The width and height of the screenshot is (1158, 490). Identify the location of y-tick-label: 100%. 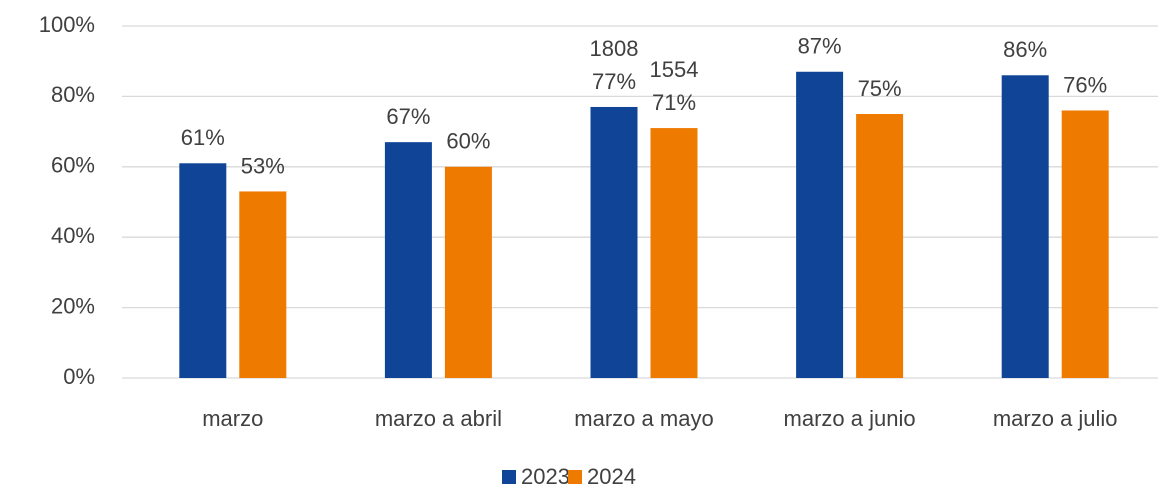
(67, 24).